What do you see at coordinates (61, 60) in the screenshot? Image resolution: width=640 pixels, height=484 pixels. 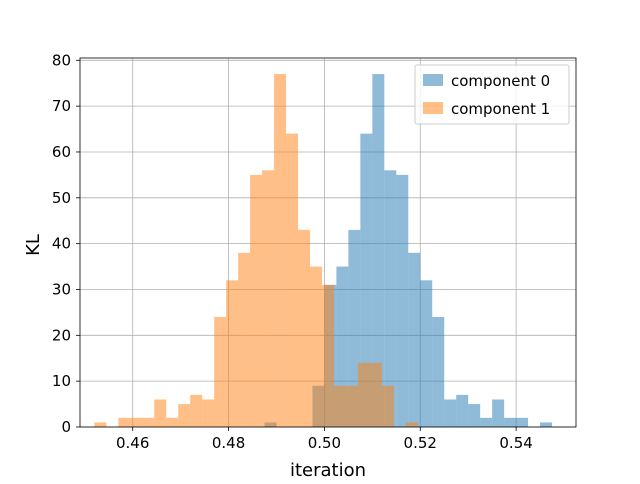 I see `y-tick-label-8: 80` at bounding box center [61, 60].